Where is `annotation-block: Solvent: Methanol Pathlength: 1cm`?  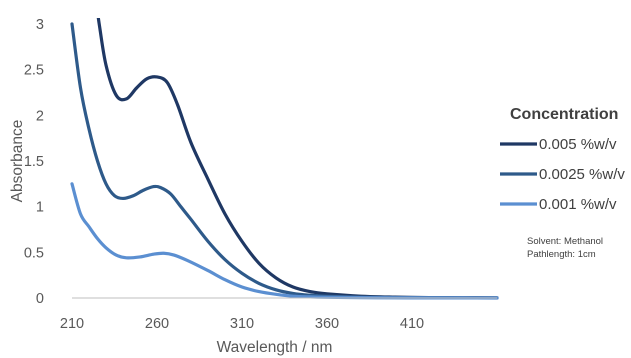 annotation-block: Solvent: Methanol Pathlength: 1cm is located at coordinates (565, 248).